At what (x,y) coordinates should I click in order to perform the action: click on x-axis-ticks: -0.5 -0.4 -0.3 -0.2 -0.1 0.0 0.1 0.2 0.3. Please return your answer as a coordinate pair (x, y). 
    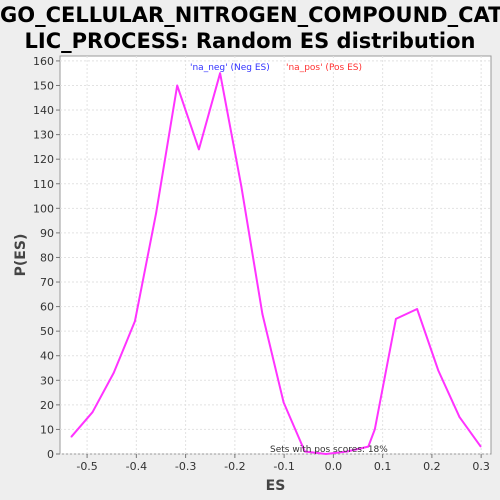
    Looking at the image, I should click on (283, 463).